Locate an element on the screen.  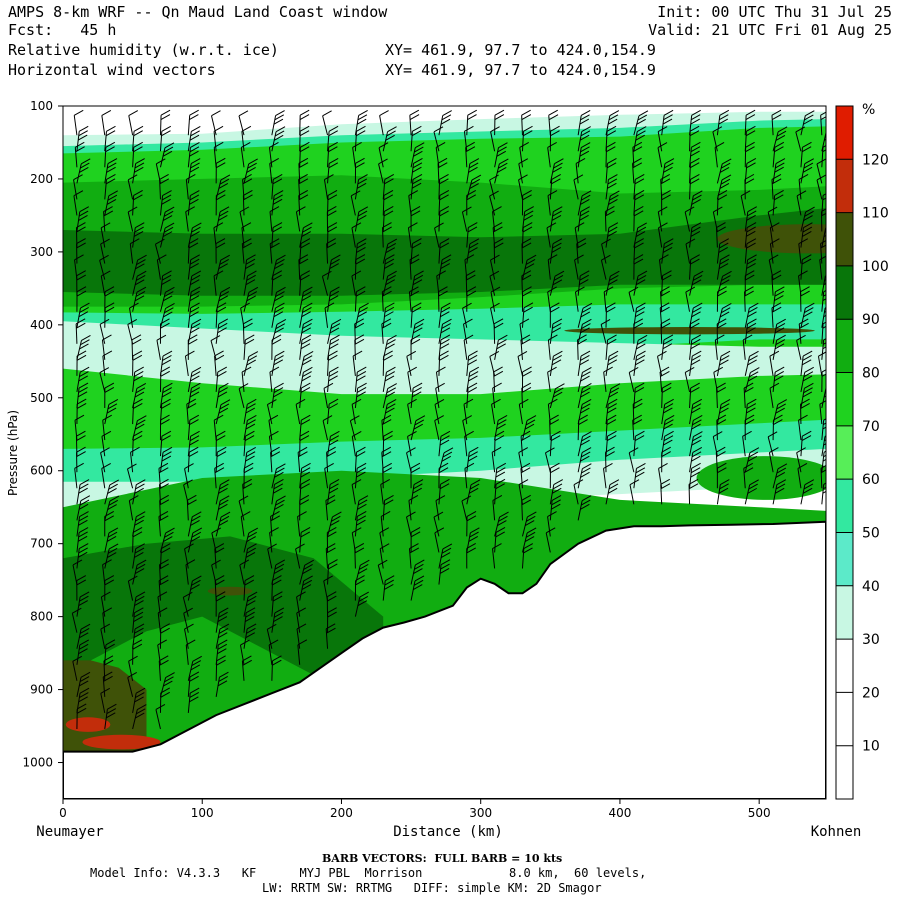
y-tick-label: 400 is located at coordinates (41, 325).